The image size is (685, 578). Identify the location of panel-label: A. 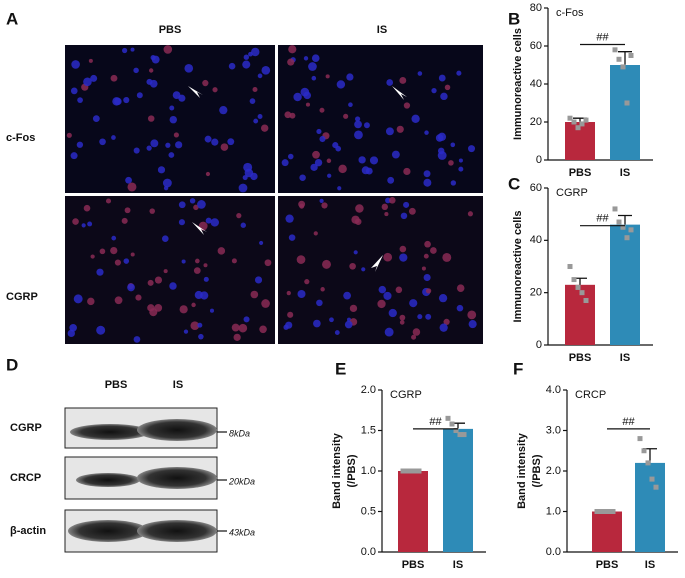
(12, 18).